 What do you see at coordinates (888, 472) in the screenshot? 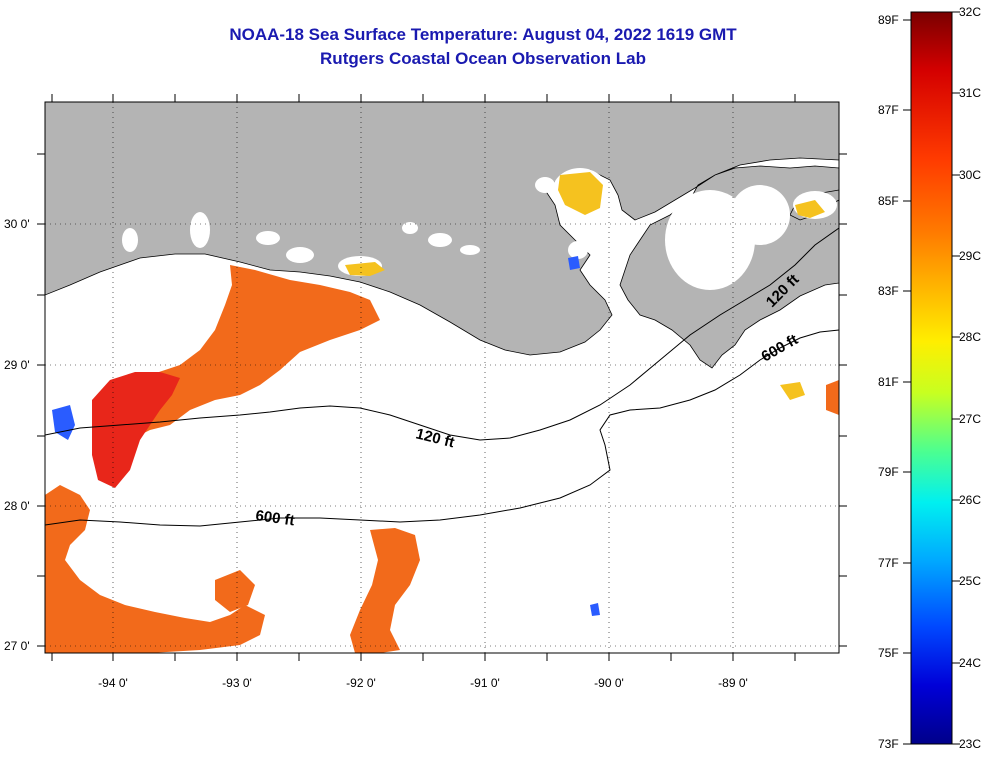
I see `cb-label-79f: 79F` at bounding box center [888, 472].